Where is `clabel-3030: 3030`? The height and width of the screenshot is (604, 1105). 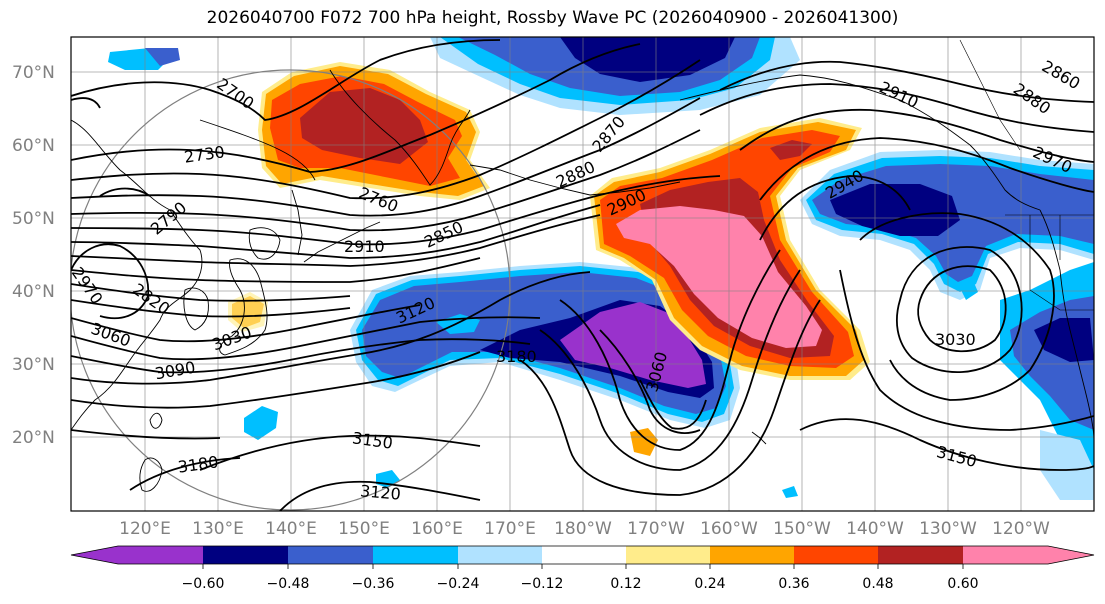 clabel-3030: 3030 is located at coordinates (955, 339).